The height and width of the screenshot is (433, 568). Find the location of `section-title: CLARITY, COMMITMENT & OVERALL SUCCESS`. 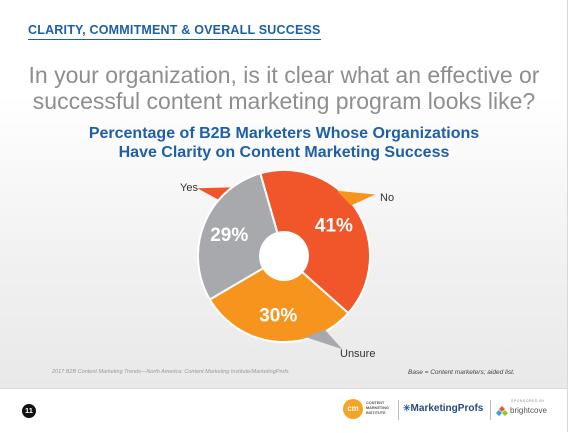

section-title: CLARITY, COMMITMENT & OVERALL SUCCESS is located at coordinates (174, 31).